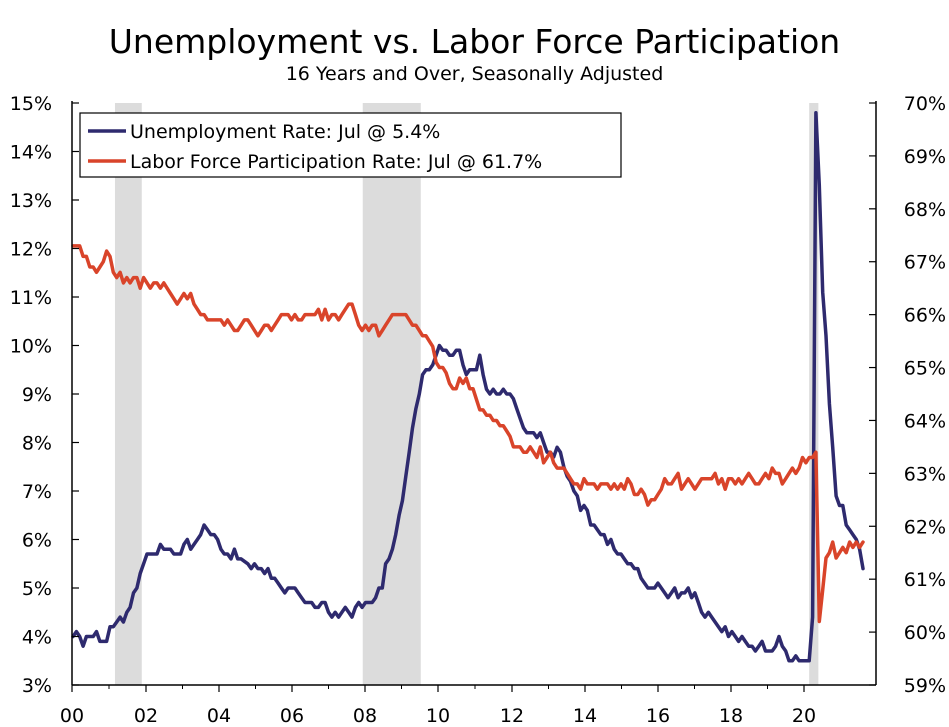  Describe the element at coordinates (925, 580) in the screenshot. I see `right-tick-label: 61%` at that location.